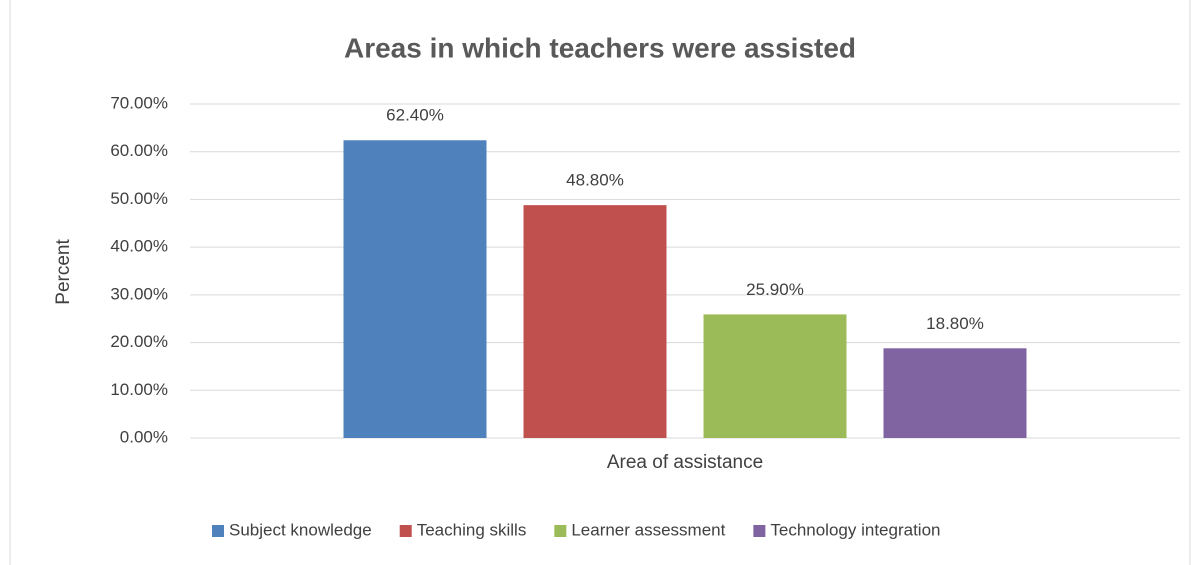  Describe the element at coordinates (139, 341) in the screenshot. I see `y-tick-label: 20.00%` at that location.